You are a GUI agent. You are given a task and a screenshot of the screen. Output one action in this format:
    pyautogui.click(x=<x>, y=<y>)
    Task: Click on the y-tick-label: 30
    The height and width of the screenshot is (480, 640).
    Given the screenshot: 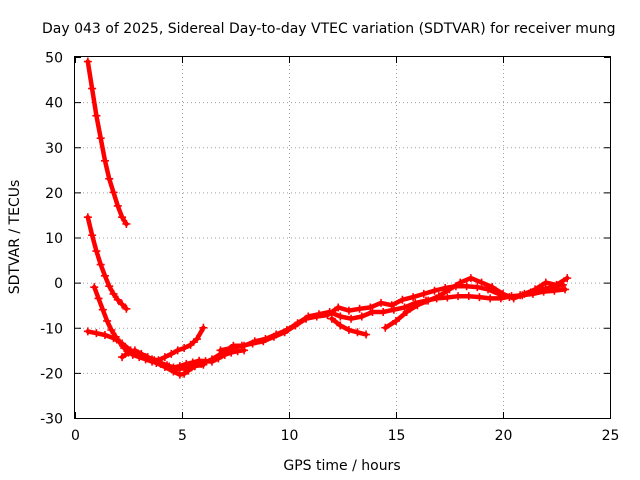 What is the action you would take?
    pyautogui.click(x=54, y=149)
    